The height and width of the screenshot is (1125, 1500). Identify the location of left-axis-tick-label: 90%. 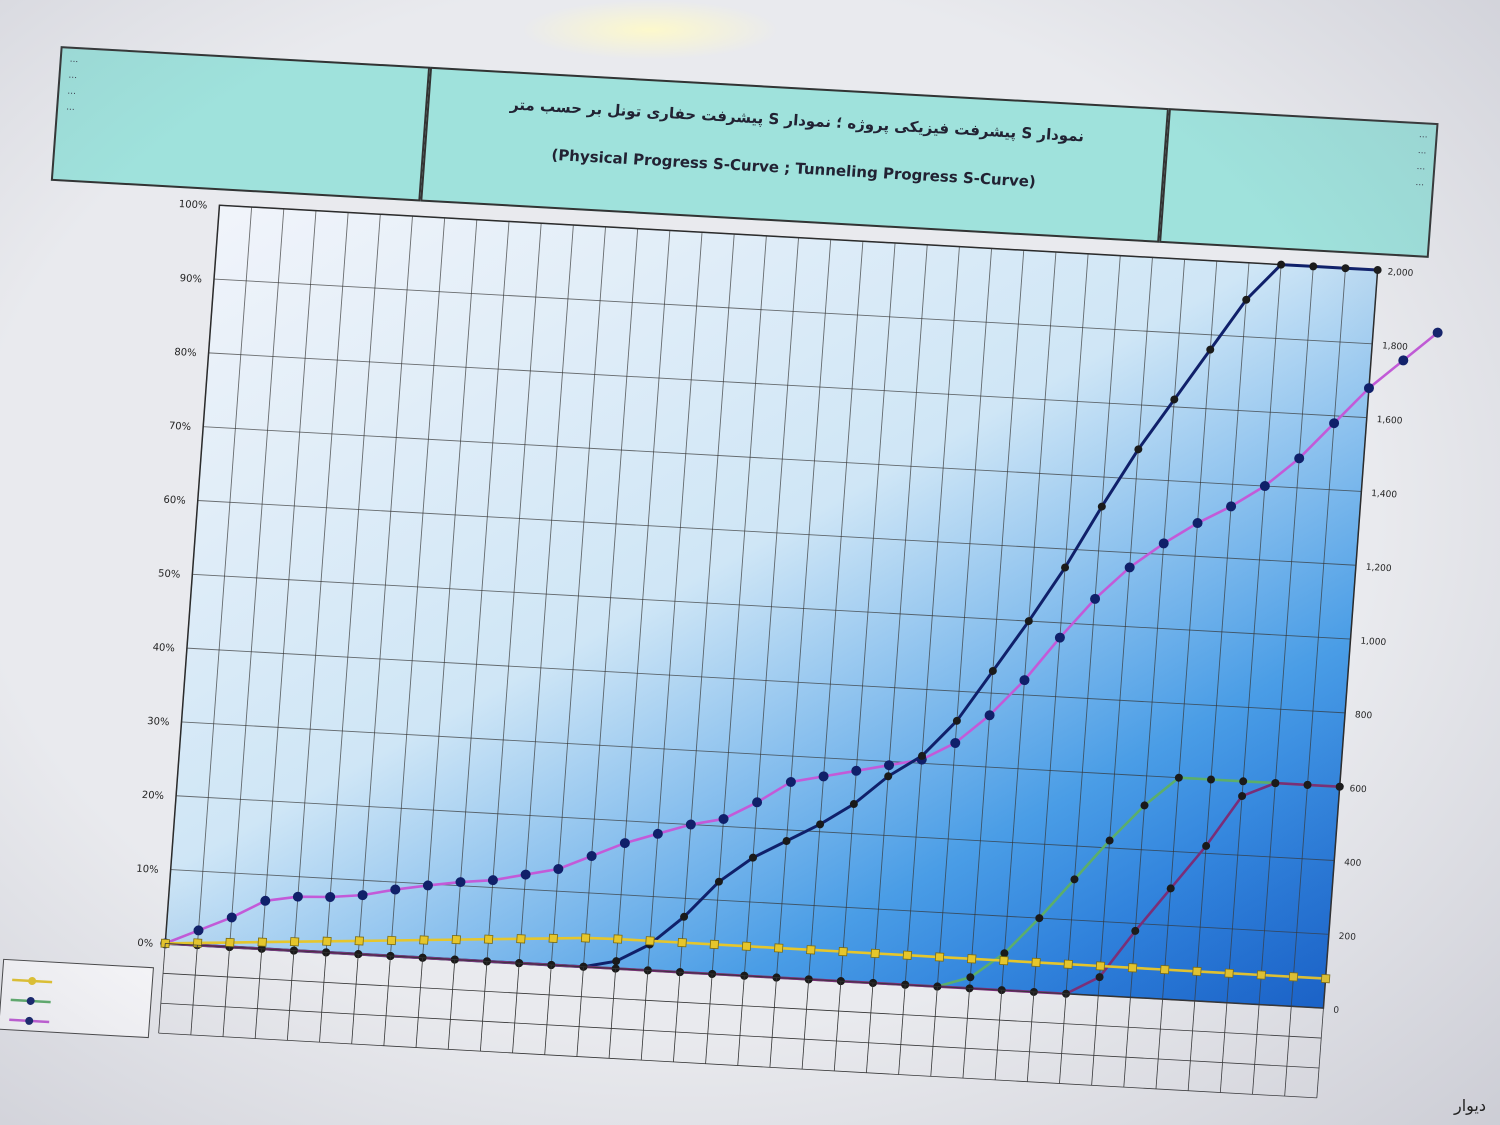
(190, 279).